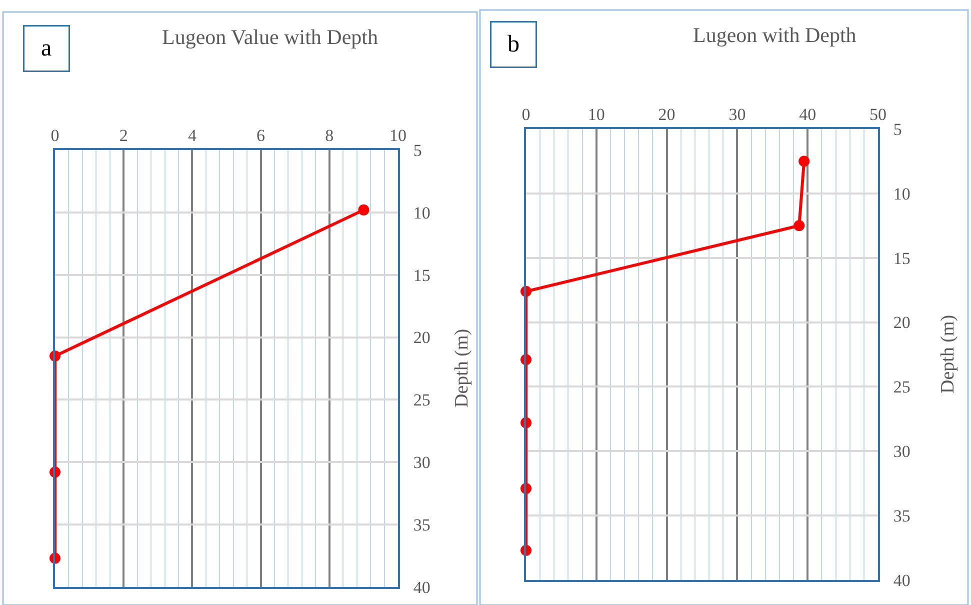 The width and height of the screenshot is (971, 605). I want to click on x-tick-label: 20, so click(667, 114).